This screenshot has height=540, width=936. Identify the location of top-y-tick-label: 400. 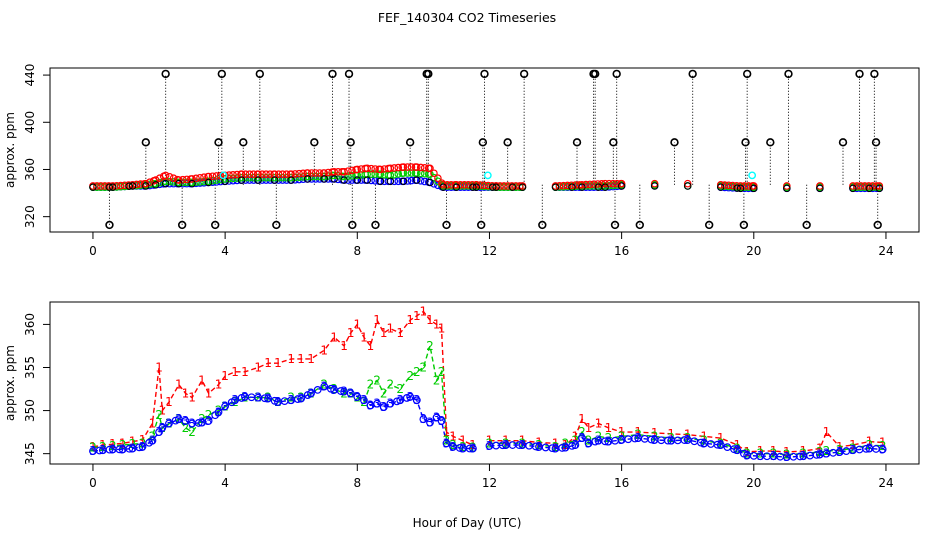
(30, 122).